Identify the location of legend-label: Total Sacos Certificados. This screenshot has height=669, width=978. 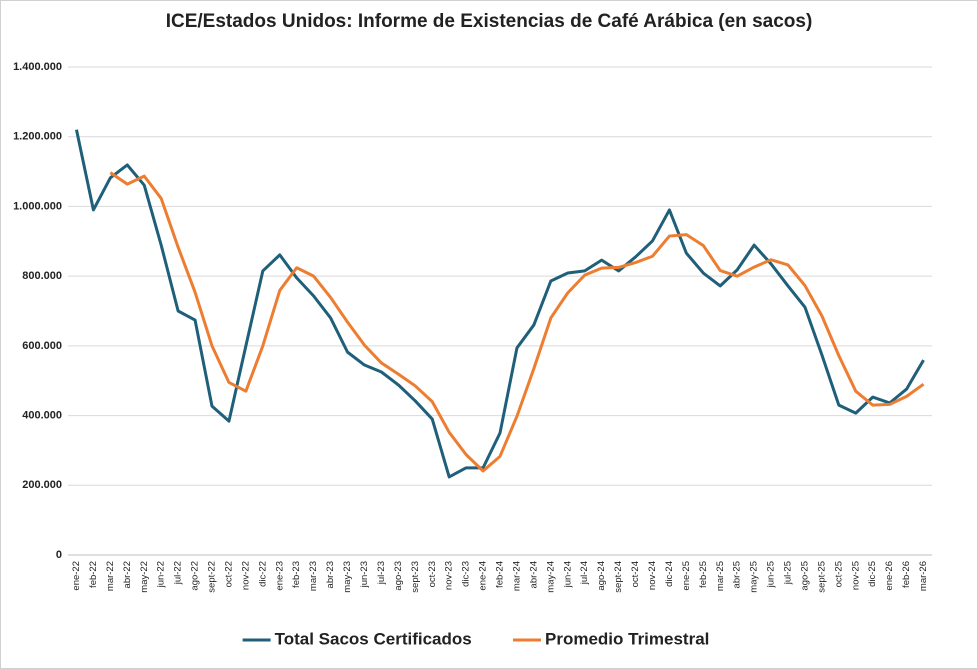
(373, 638).